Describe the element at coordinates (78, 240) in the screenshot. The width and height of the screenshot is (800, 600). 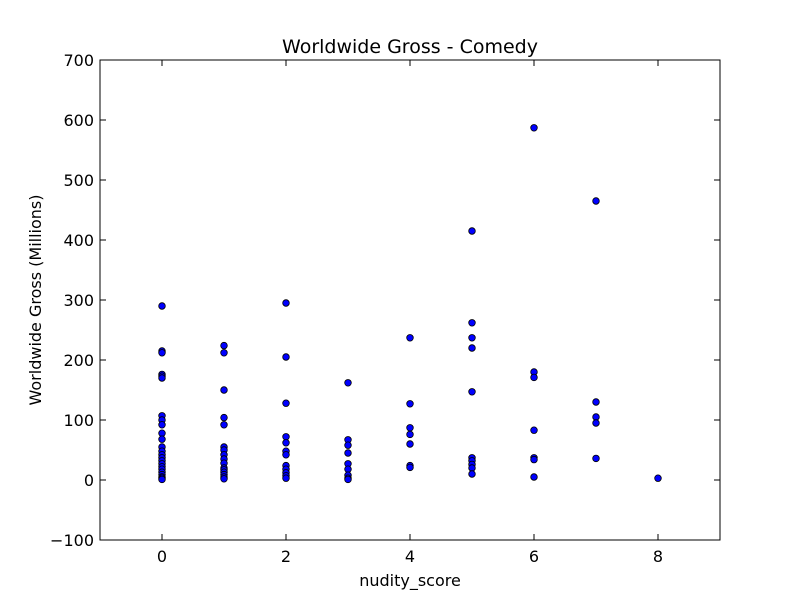
I see `y-tick-label: 400` at that location.